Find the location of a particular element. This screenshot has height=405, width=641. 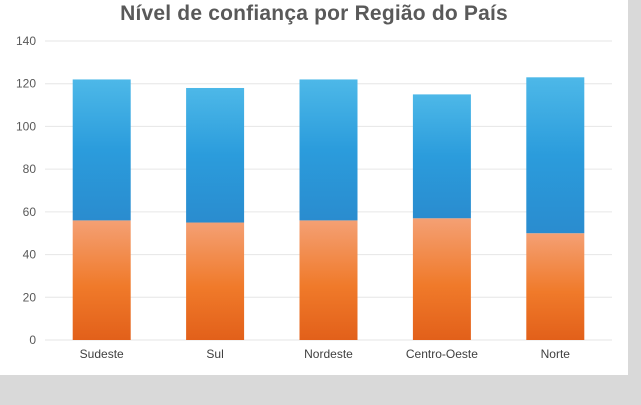

y-tick-label: 40 is located at coordinates (30, 255).